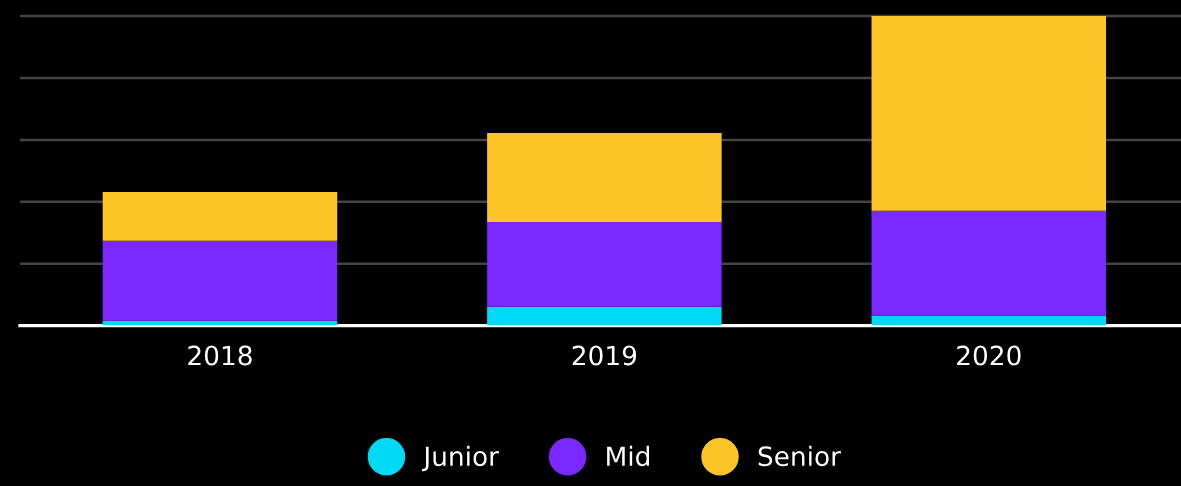  I want to click on legend-label: Mid, so click(628, 456).